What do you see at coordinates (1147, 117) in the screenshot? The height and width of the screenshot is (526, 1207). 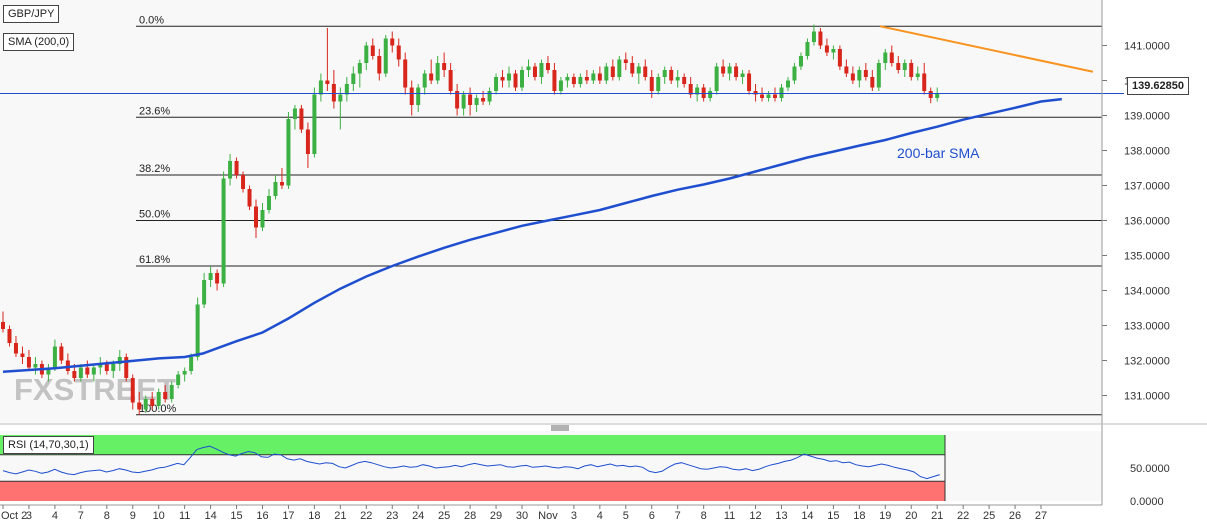 I see `price-tick-label: 139.0000` at bounding box center [1147, 117].